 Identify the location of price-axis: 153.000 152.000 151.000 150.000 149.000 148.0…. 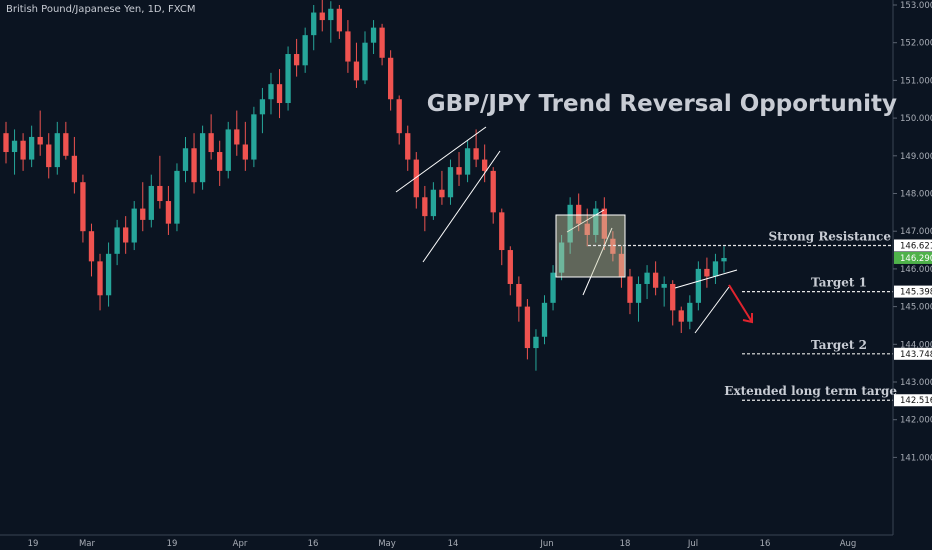
(912, 267).